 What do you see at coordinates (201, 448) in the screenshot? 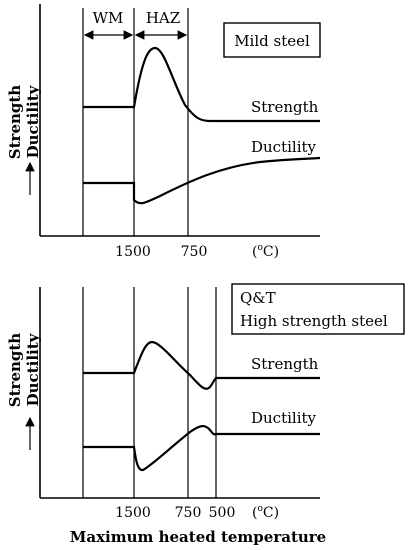
I see `bottom-ductility-curve` at bounding box center [201, 448].